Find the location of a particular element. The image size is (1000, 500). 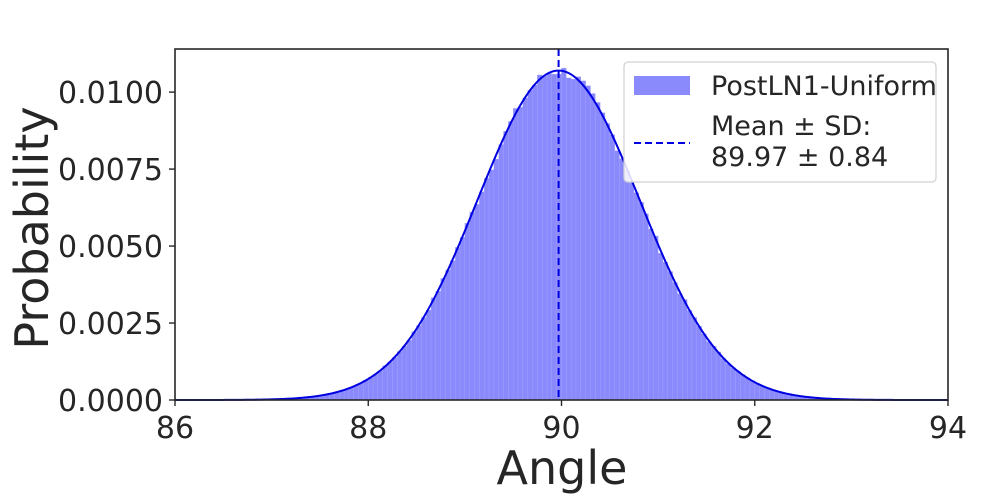

x-axis-ticks: 86 88 90 92 94 is located at coordinates (561, 423).